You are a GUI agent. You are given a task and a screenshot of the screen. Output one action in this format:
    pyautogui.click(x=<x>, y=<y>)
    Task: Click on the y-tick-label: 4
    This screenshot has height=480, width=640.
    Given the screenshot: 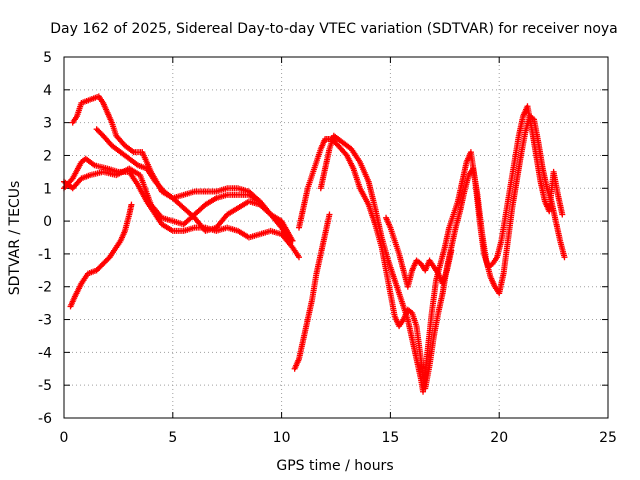 What is the action you would take?
    pyautogui.click(x=47, y=91)
    